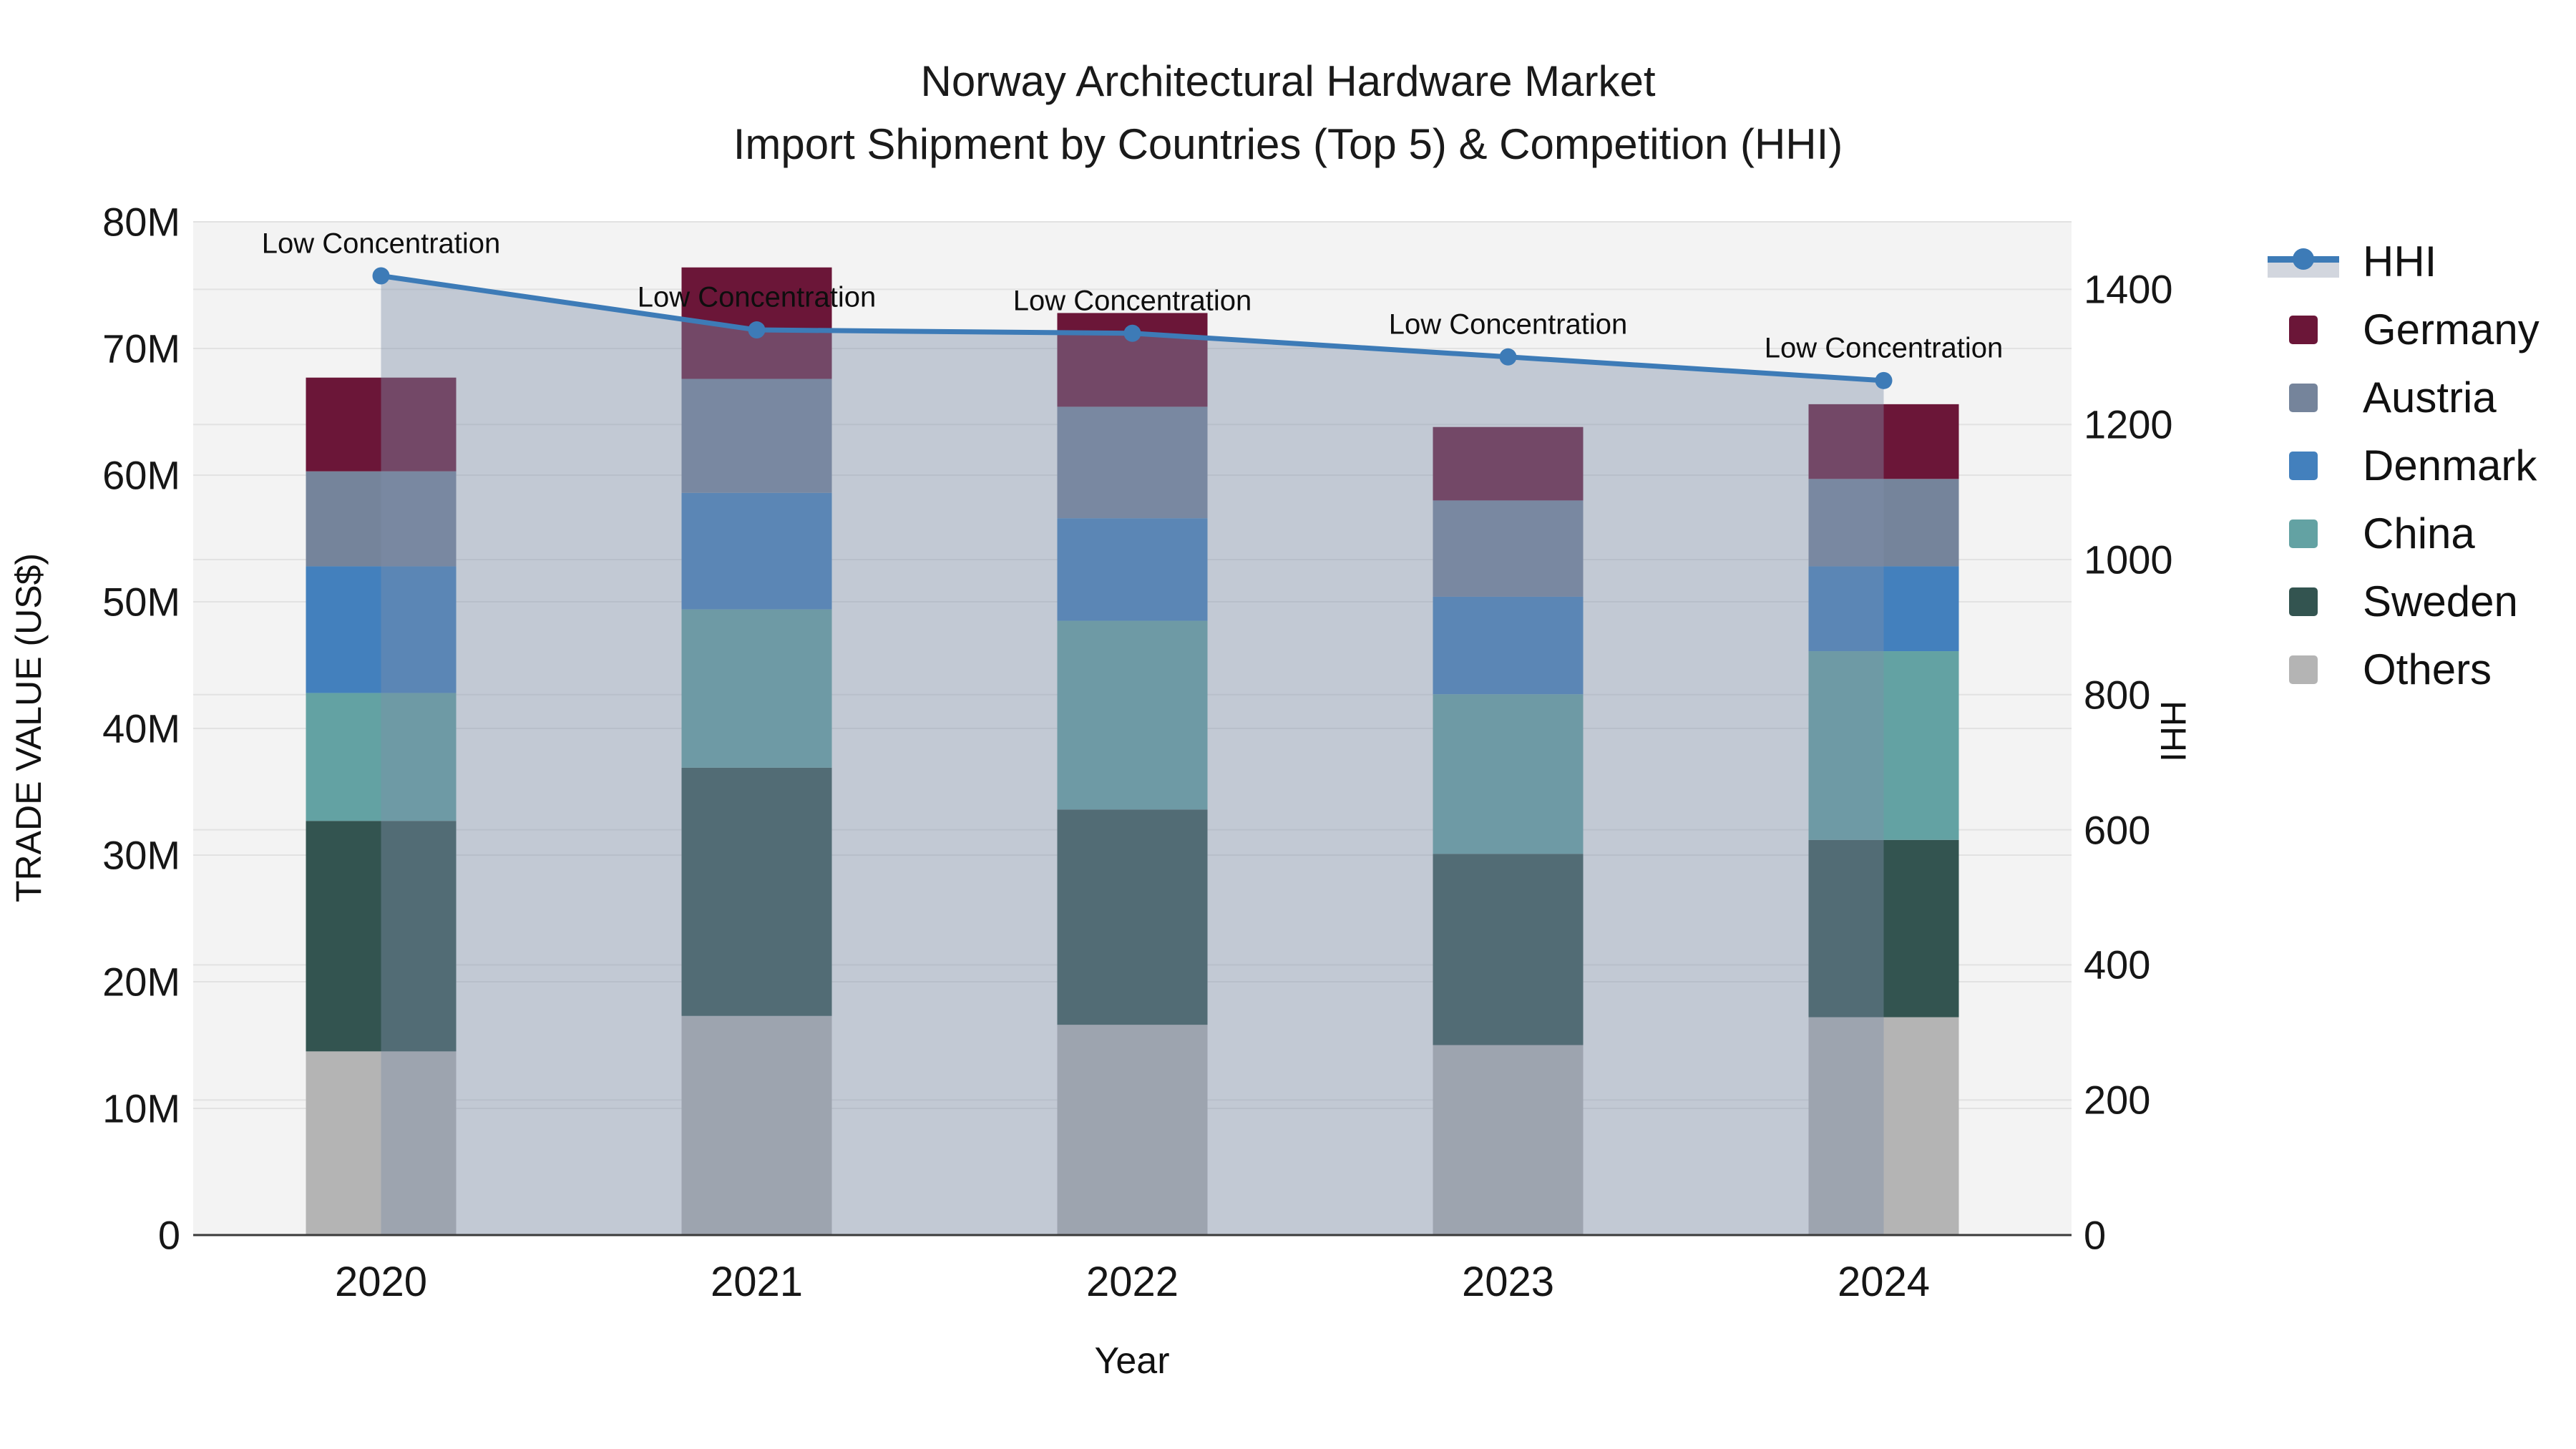 This screenshot has width=2576, height=1449. What do you see at coordinates (1884, 380) in the screenshot?
I see `hhi-marker-2024` at bounding box center [1884, 380].